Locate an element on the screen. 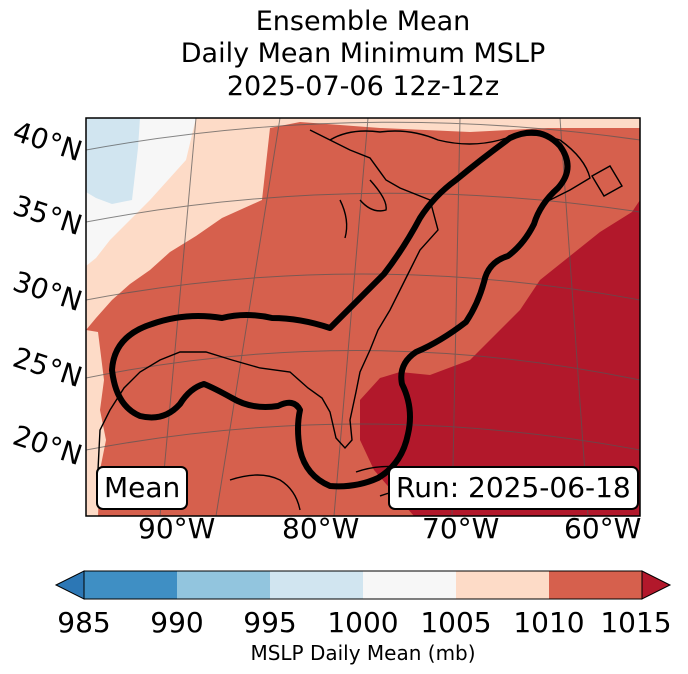 This screenshot has height=674, width=688. colorbar-tick-985: 985 is located at coordinates (84, 622).